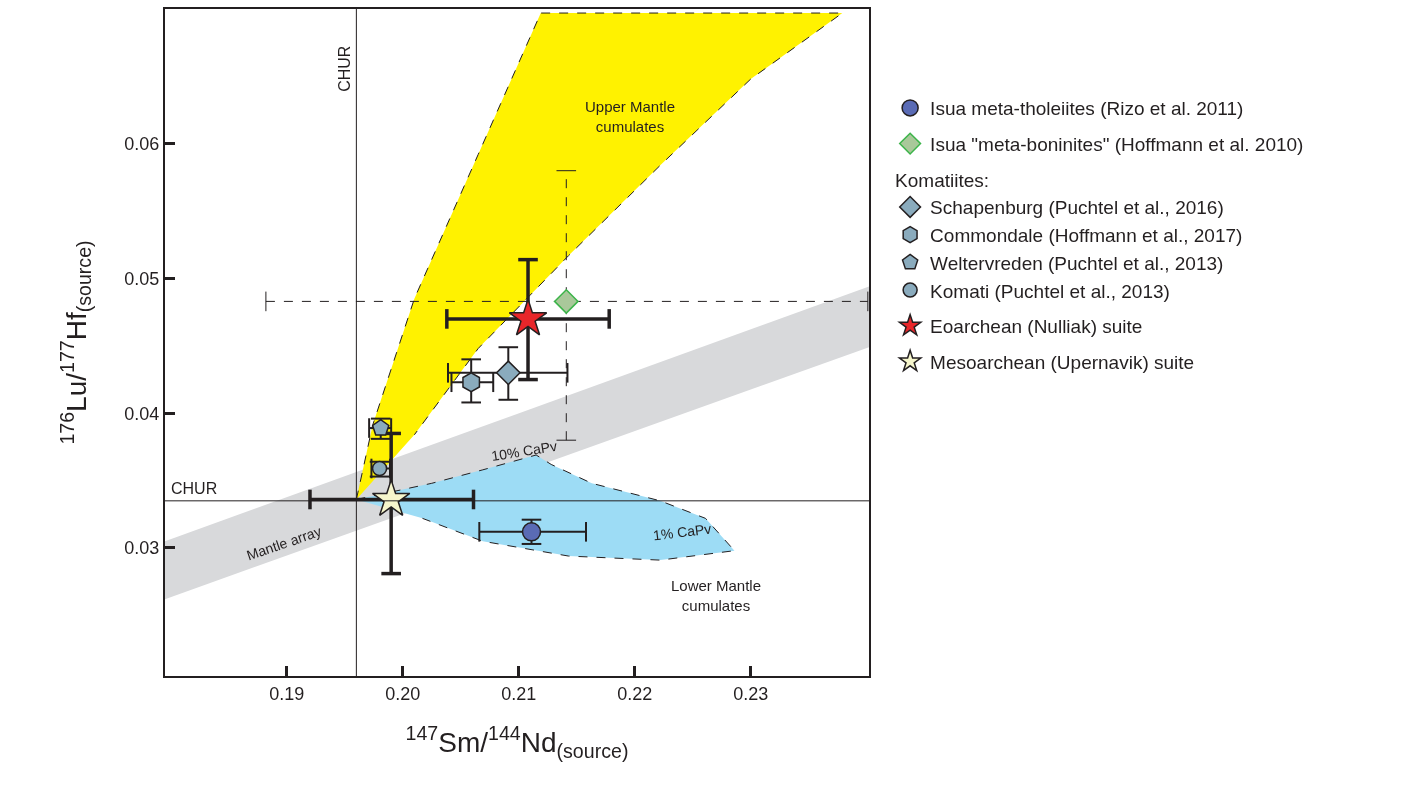  What do you see at coordinates (1077, 208) in the screenshot?
I see `legend-label: Schapenburg (Puchtel et al., 2016)` at bounding box center [1077, 208].